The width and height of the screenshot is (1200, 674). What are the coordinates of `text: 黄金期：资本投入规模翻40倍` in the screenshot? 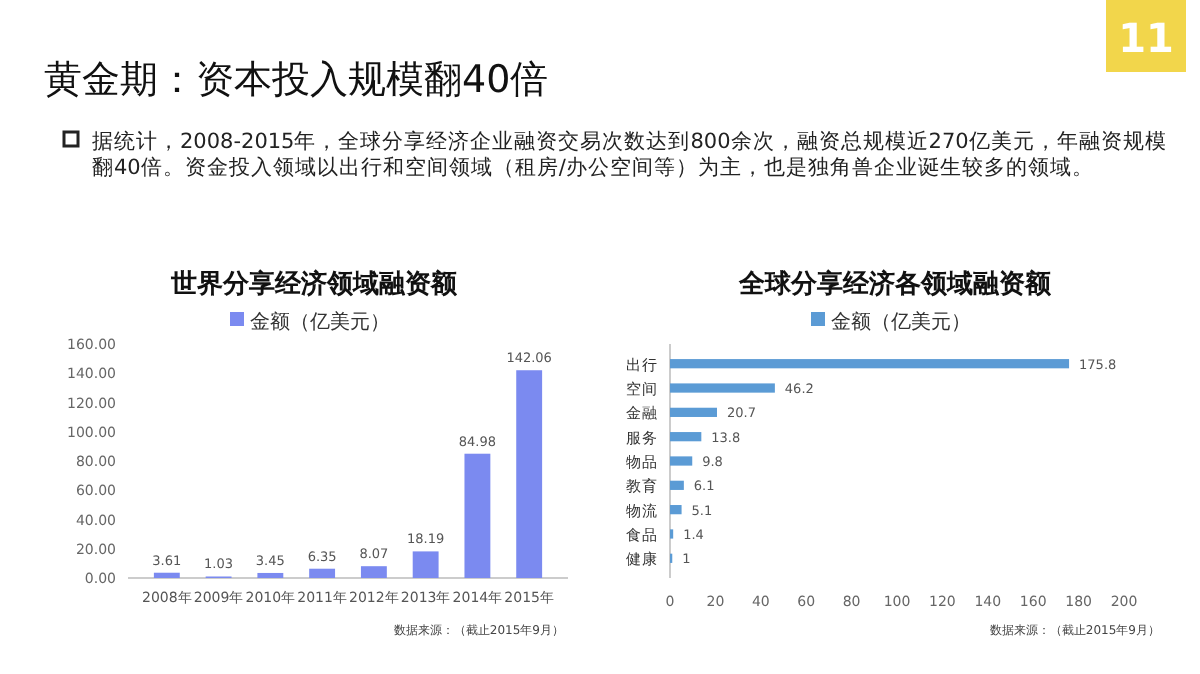 It's located at (296, 80).